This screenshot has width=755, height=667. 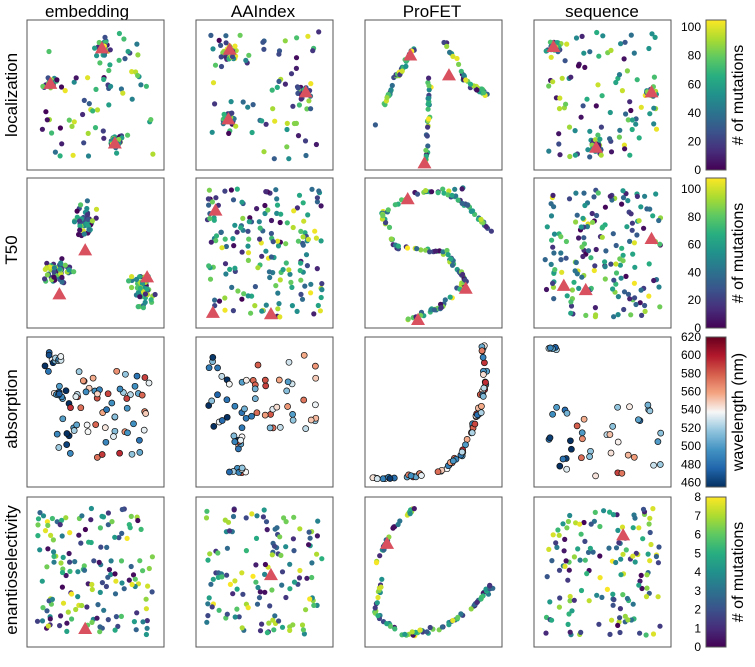 What do you see at coordinates (697, 328) in the screenshot?
I see `colorbar-tick-label: 0` at bounding box center [697, 328].